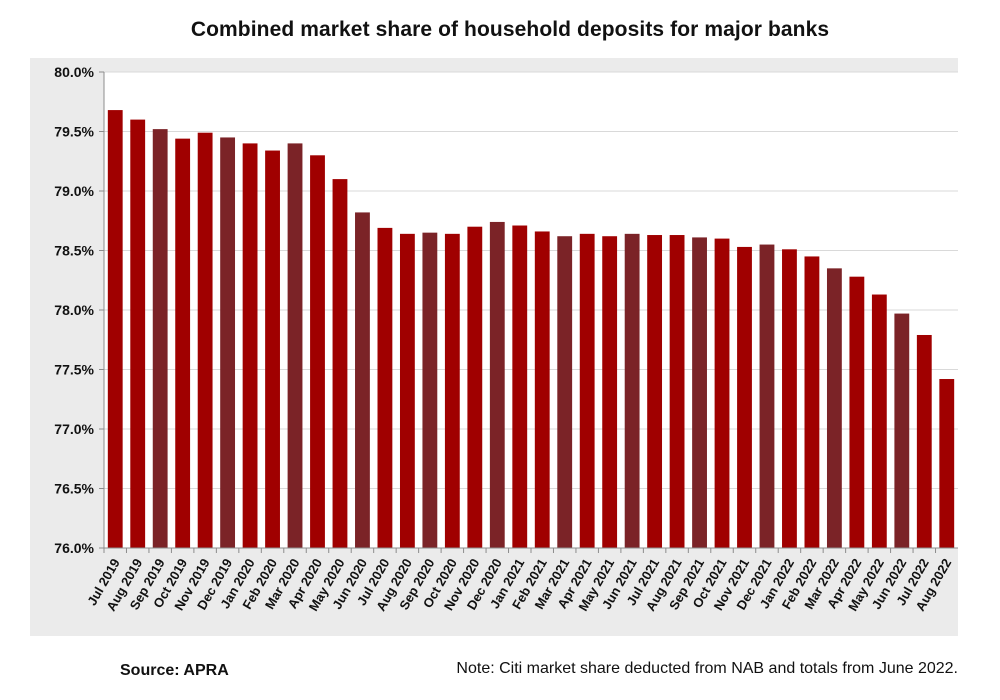  What do you see at coordinates (174, 670) in the screenshot?
I see `source-note: Source: APRA` at bounding box center [174, 670].